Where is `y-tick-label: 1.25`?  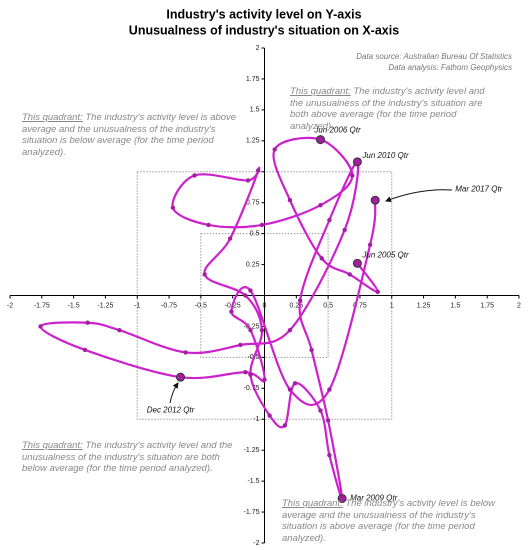 y-tick-label: 1.25 is located at coordinates (253, 141).